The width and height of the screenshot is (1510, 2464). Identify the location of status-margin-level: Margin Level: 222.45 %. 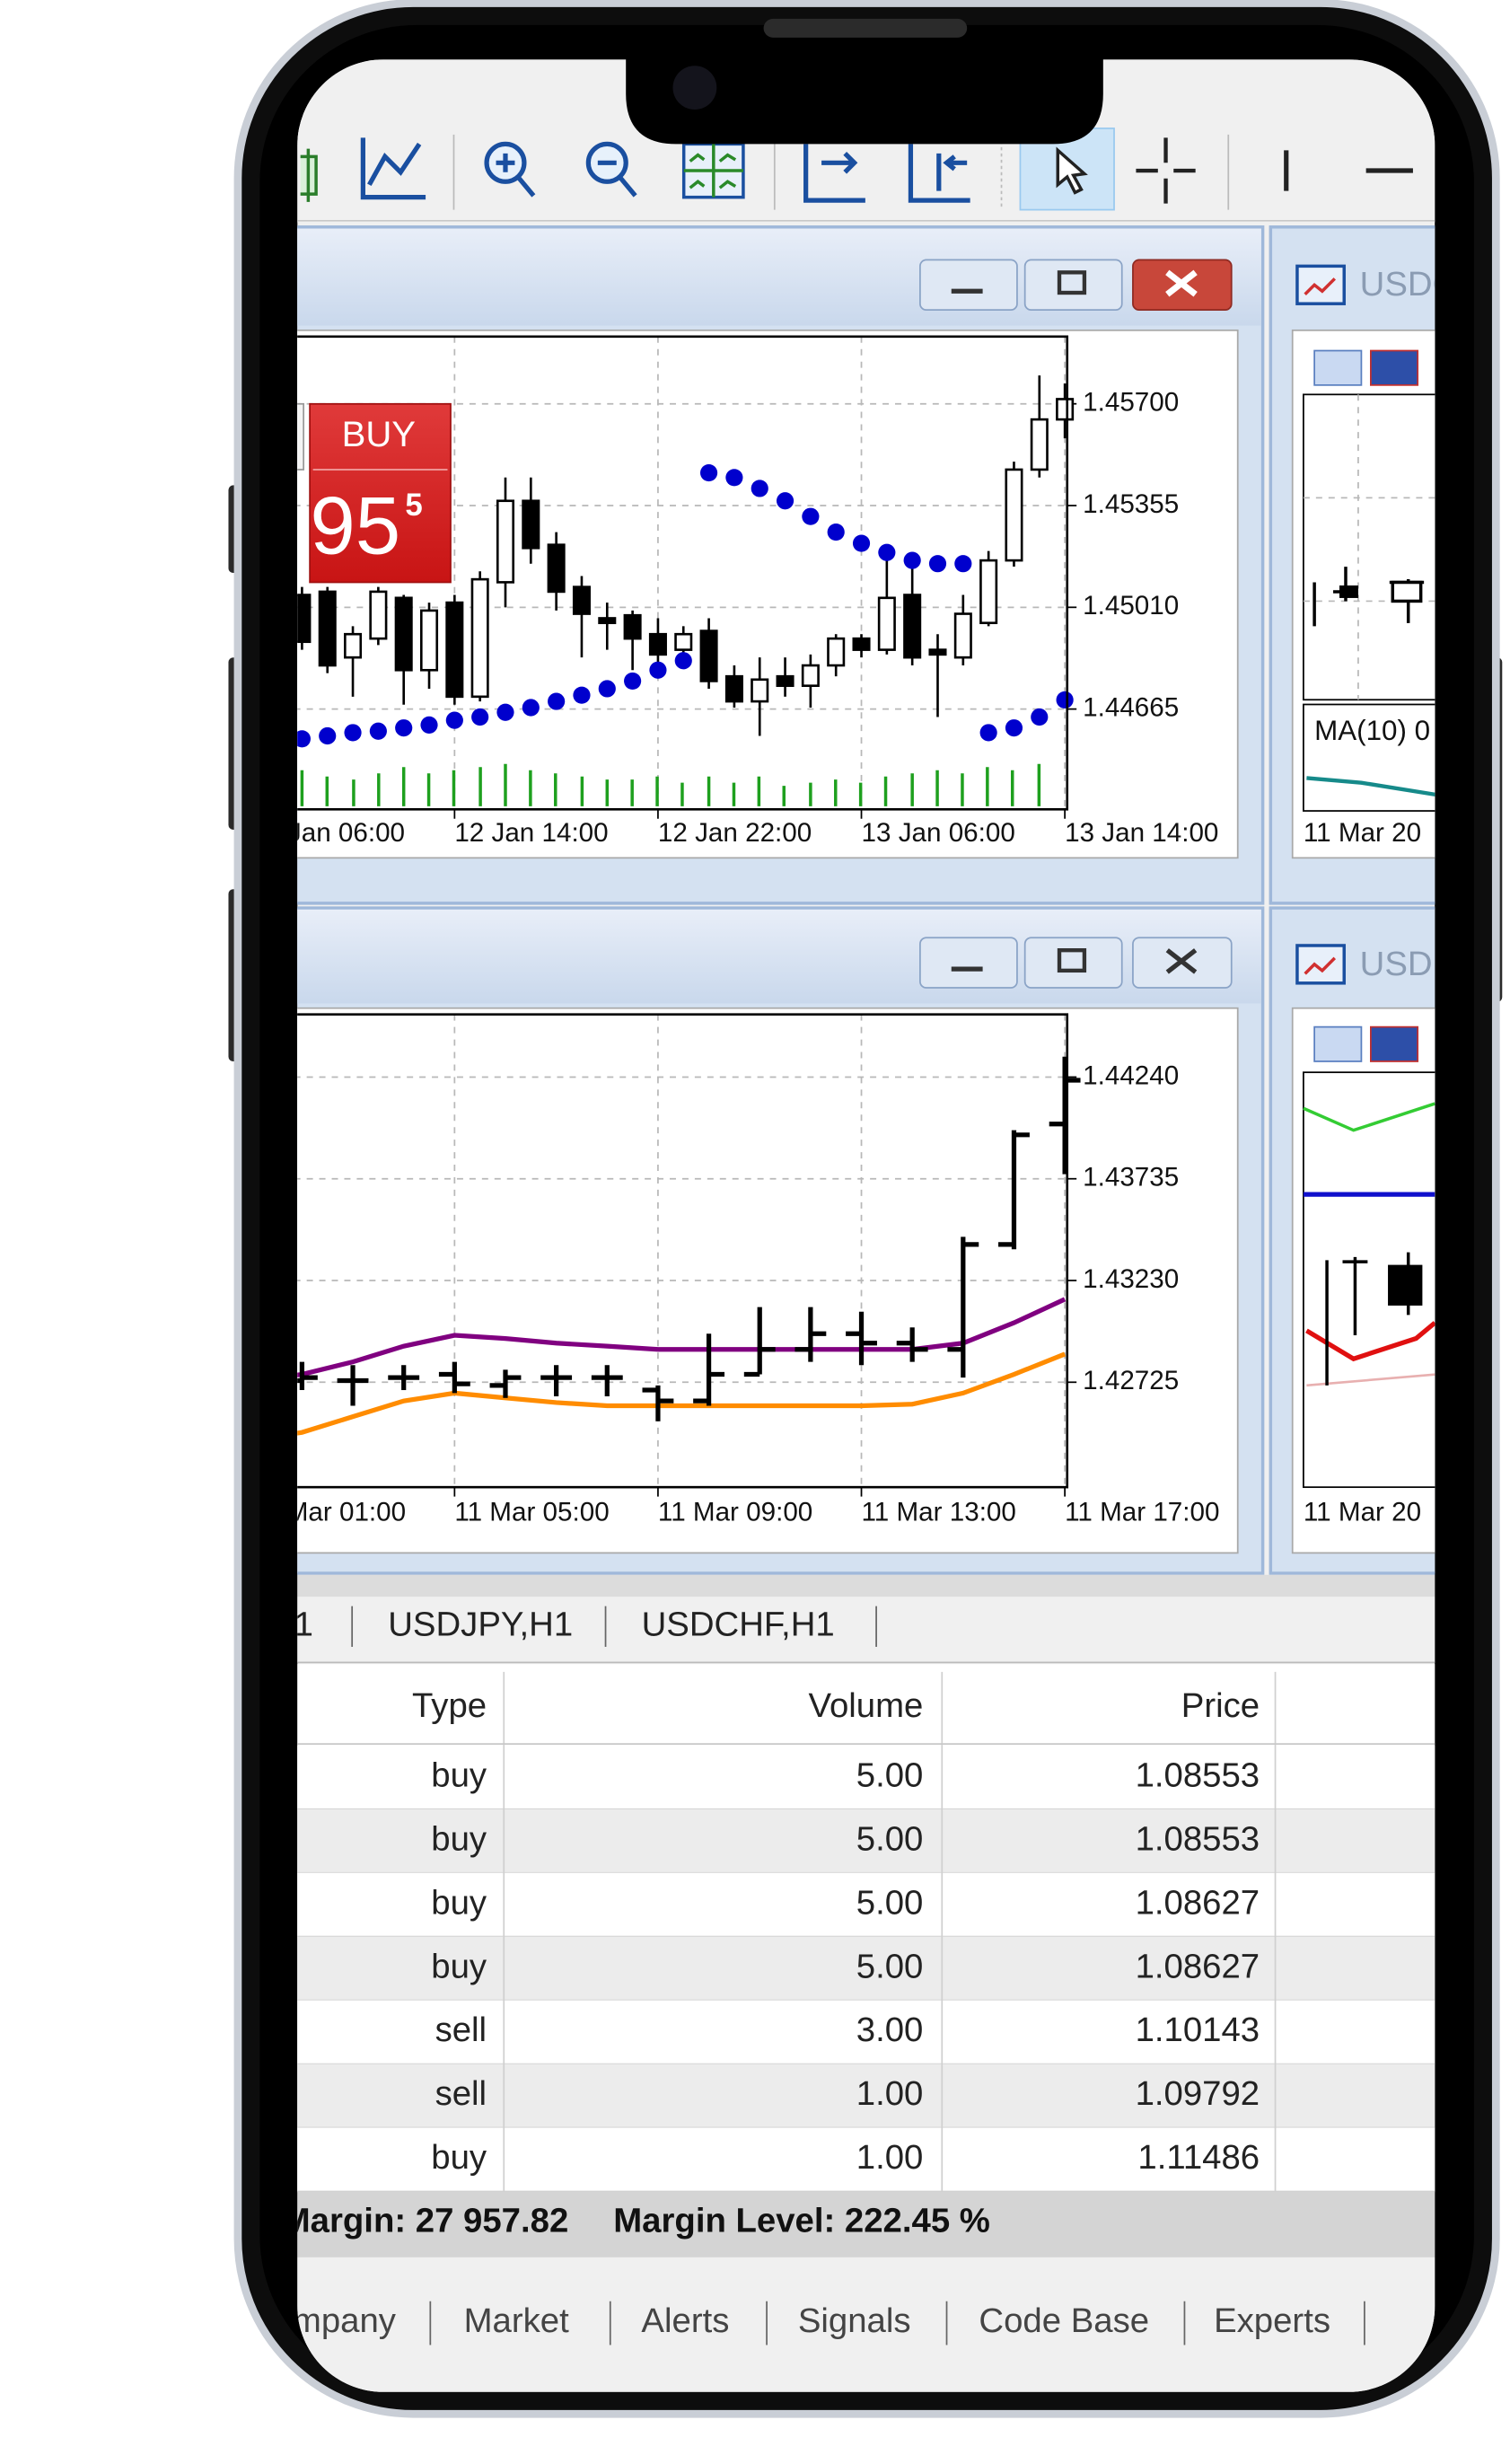
(801, 2221).